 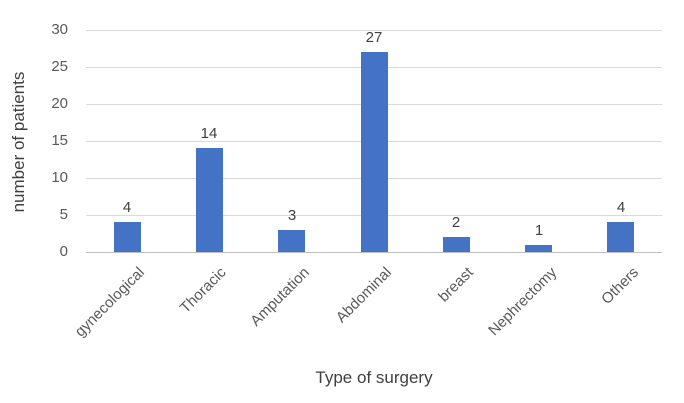 What do you see at coordinates (59, 103) in the screenshot?
I see `y-tick-label: 20` at bounding box center [59, 103].